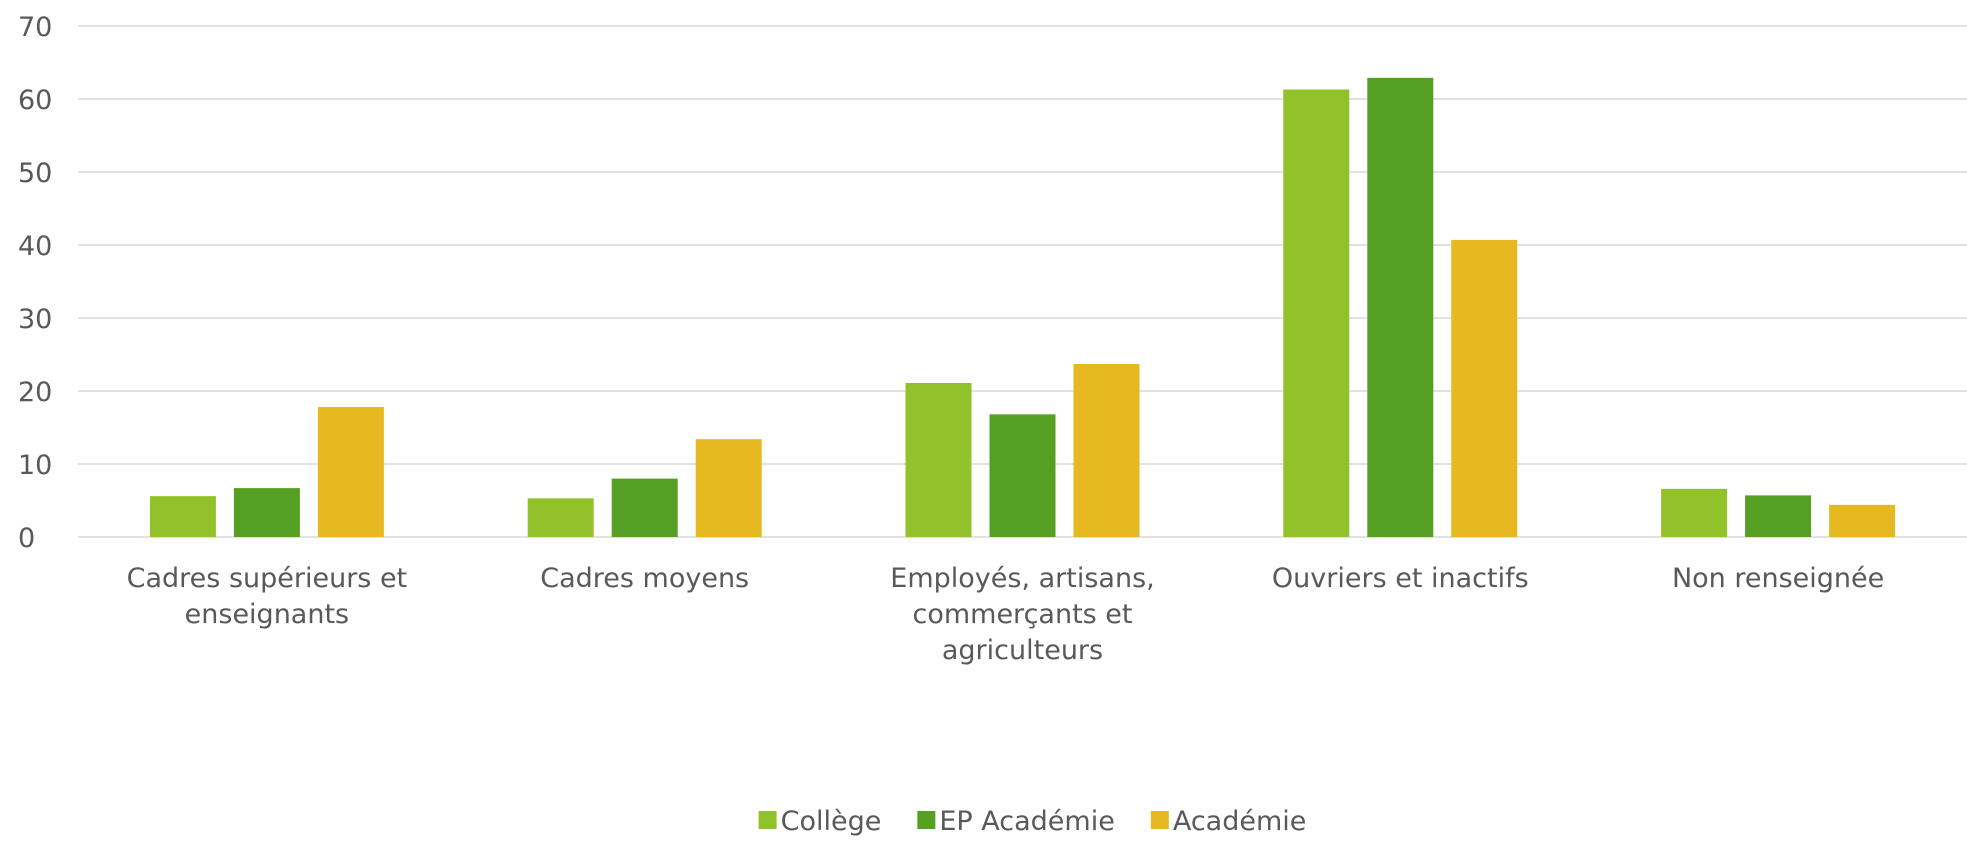 The height and width of the screenshot is (841, 1967). I want to click on legend-label: Académie, so click(1240, 821).